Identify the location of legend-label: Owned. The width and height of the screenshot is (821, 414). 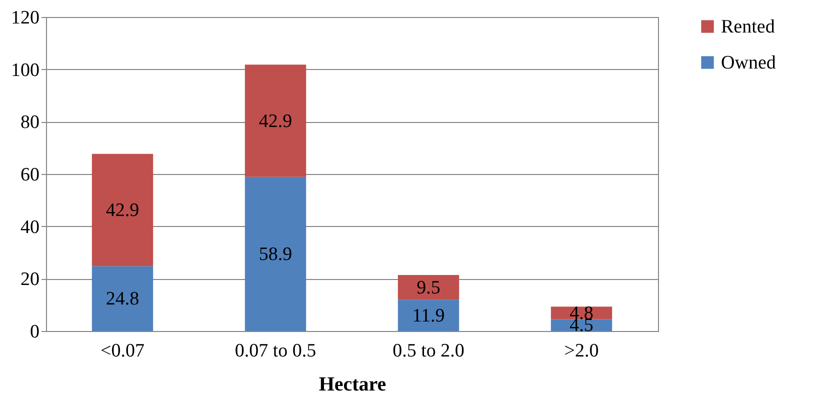
(748, 63).